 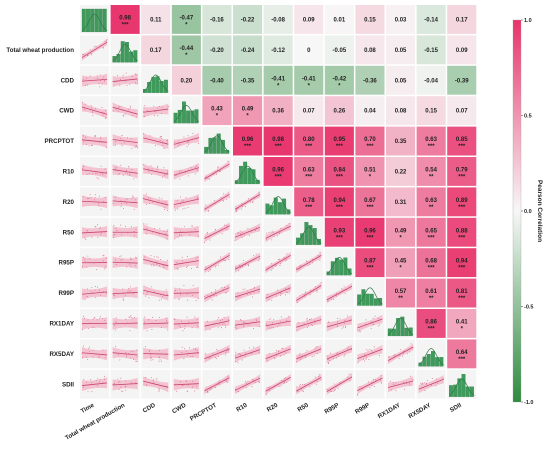 I want to click on cell-r20-r20, so click(x=278, y=202).